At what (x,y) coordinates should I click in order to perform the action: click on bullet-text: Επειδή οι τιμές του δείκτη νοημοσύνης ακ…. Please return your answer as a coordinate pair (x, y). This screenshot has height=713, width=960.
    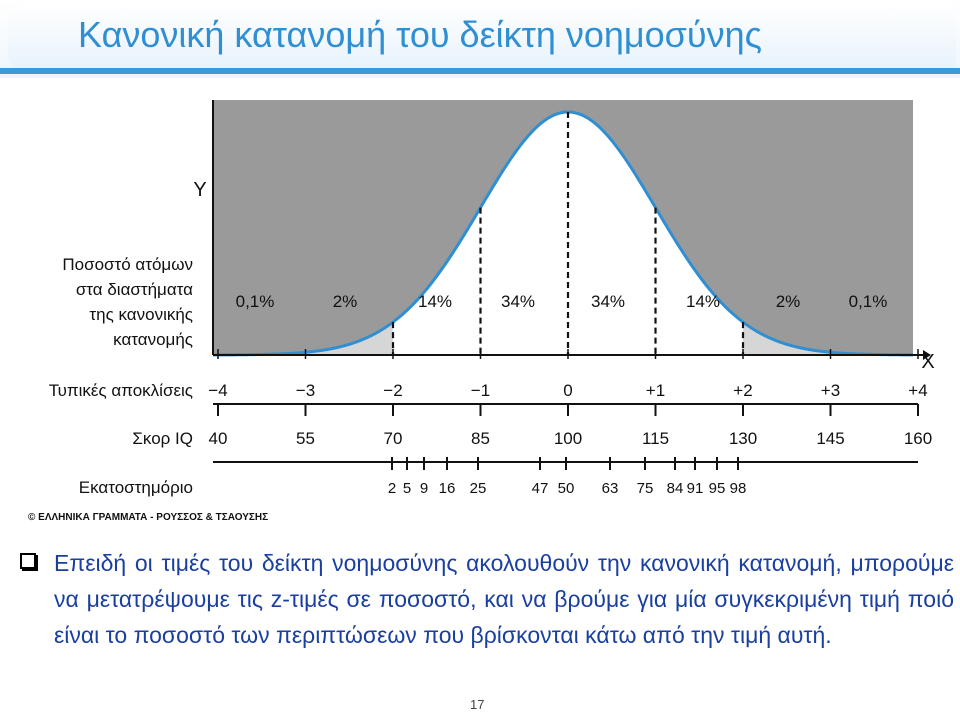
    Looking at the image, I should click on (504, 599).